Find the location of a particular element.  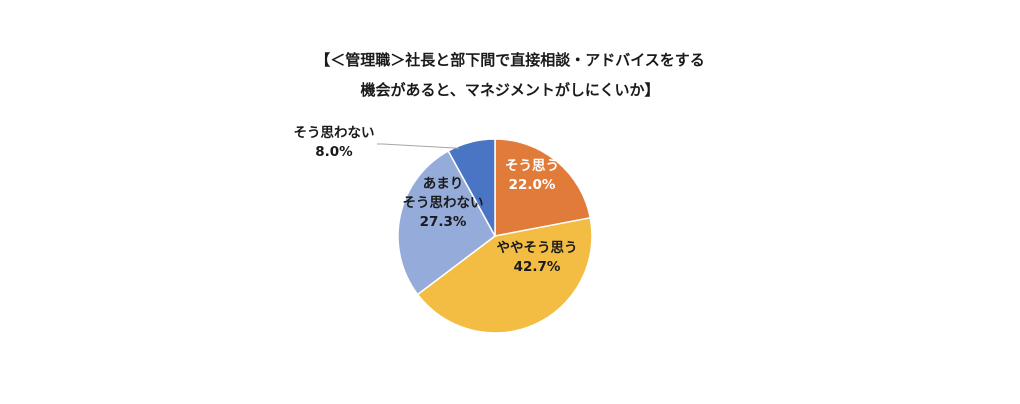

slice-value-label-2: 42.7% is located at coordinates (537, 267).